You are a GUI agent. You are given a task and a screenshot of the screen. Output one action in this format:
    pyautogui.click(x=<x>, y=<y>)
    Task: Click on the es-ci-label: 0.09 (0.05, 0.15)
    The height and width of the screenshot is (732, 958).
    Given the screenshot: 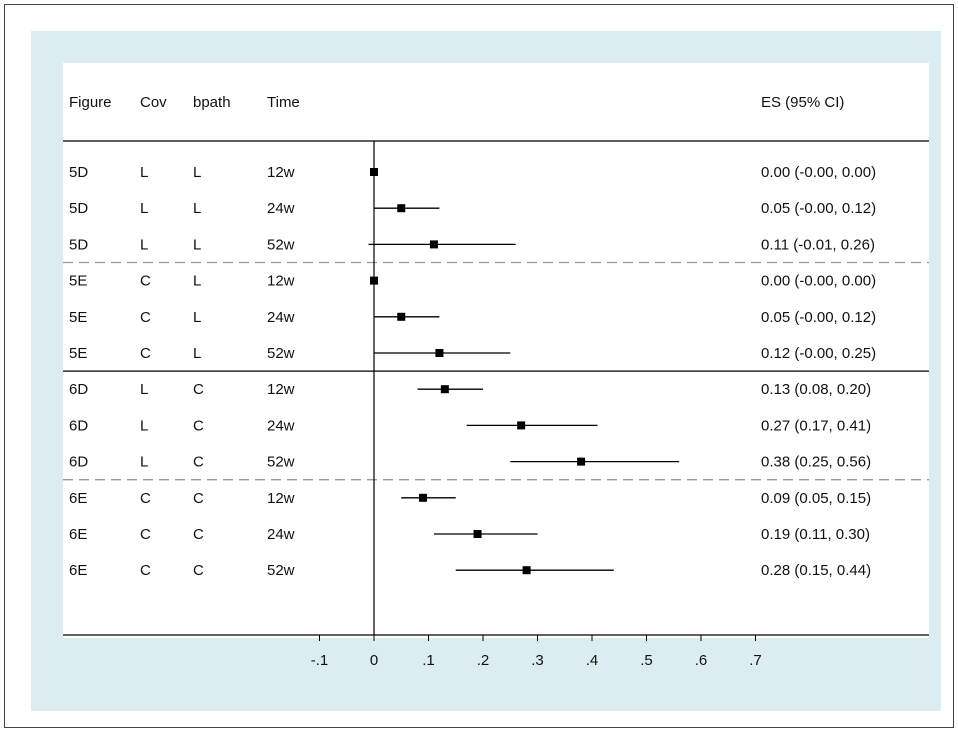 What is the action you would take?
    pyautogui.click(x=816, y=498)
    